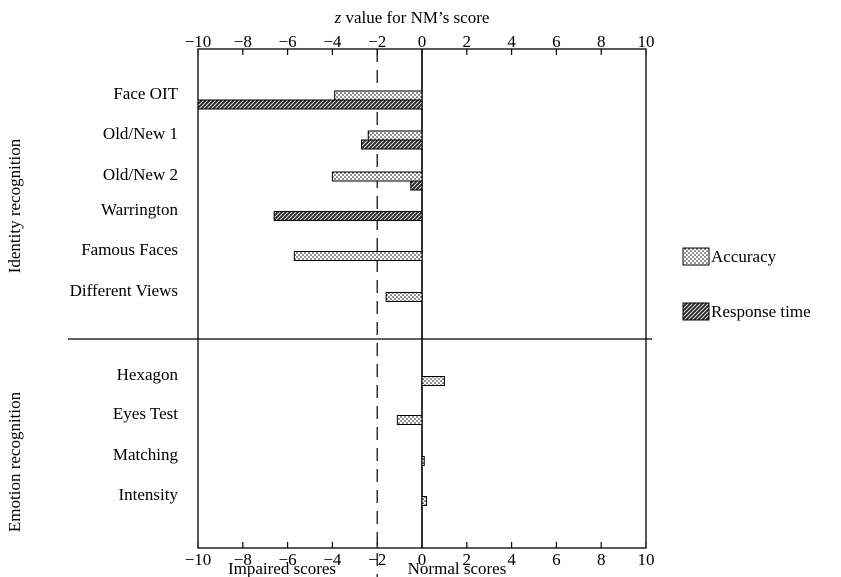 The width and height of the screenshot is (841, 577). Describe the element at coordinates (124, 290) in the screenshot. I see `category-label: Different Views` at that location.